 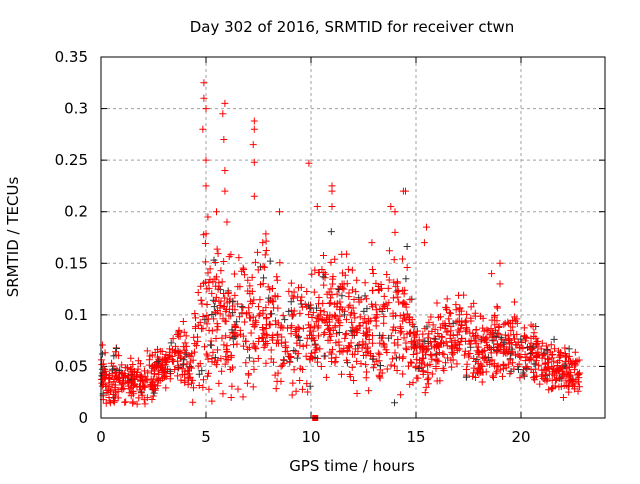 I want to click on y-tick-label: 0.05, so click(x=71, y=366).